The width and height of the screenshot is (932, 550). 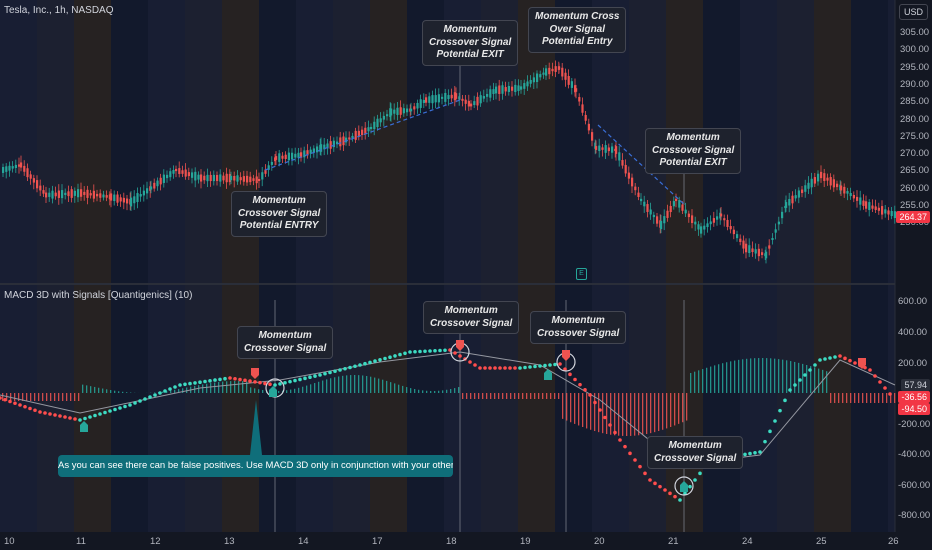 I want to click on time-strip, so click(x=466, y=541).